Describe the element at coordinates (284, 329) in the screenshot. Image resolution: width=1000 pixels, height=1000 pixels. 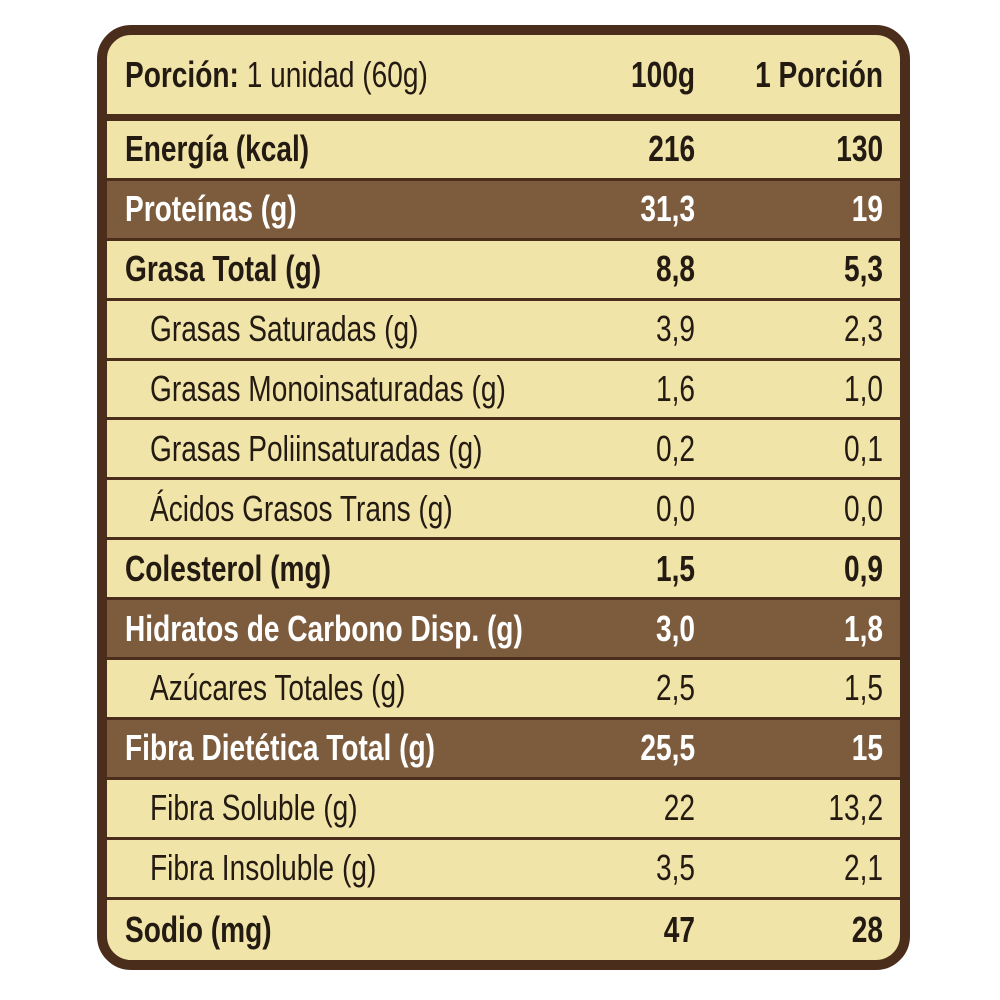
I see `nutrient-name: Grasas Saturadas (g)` at that location.